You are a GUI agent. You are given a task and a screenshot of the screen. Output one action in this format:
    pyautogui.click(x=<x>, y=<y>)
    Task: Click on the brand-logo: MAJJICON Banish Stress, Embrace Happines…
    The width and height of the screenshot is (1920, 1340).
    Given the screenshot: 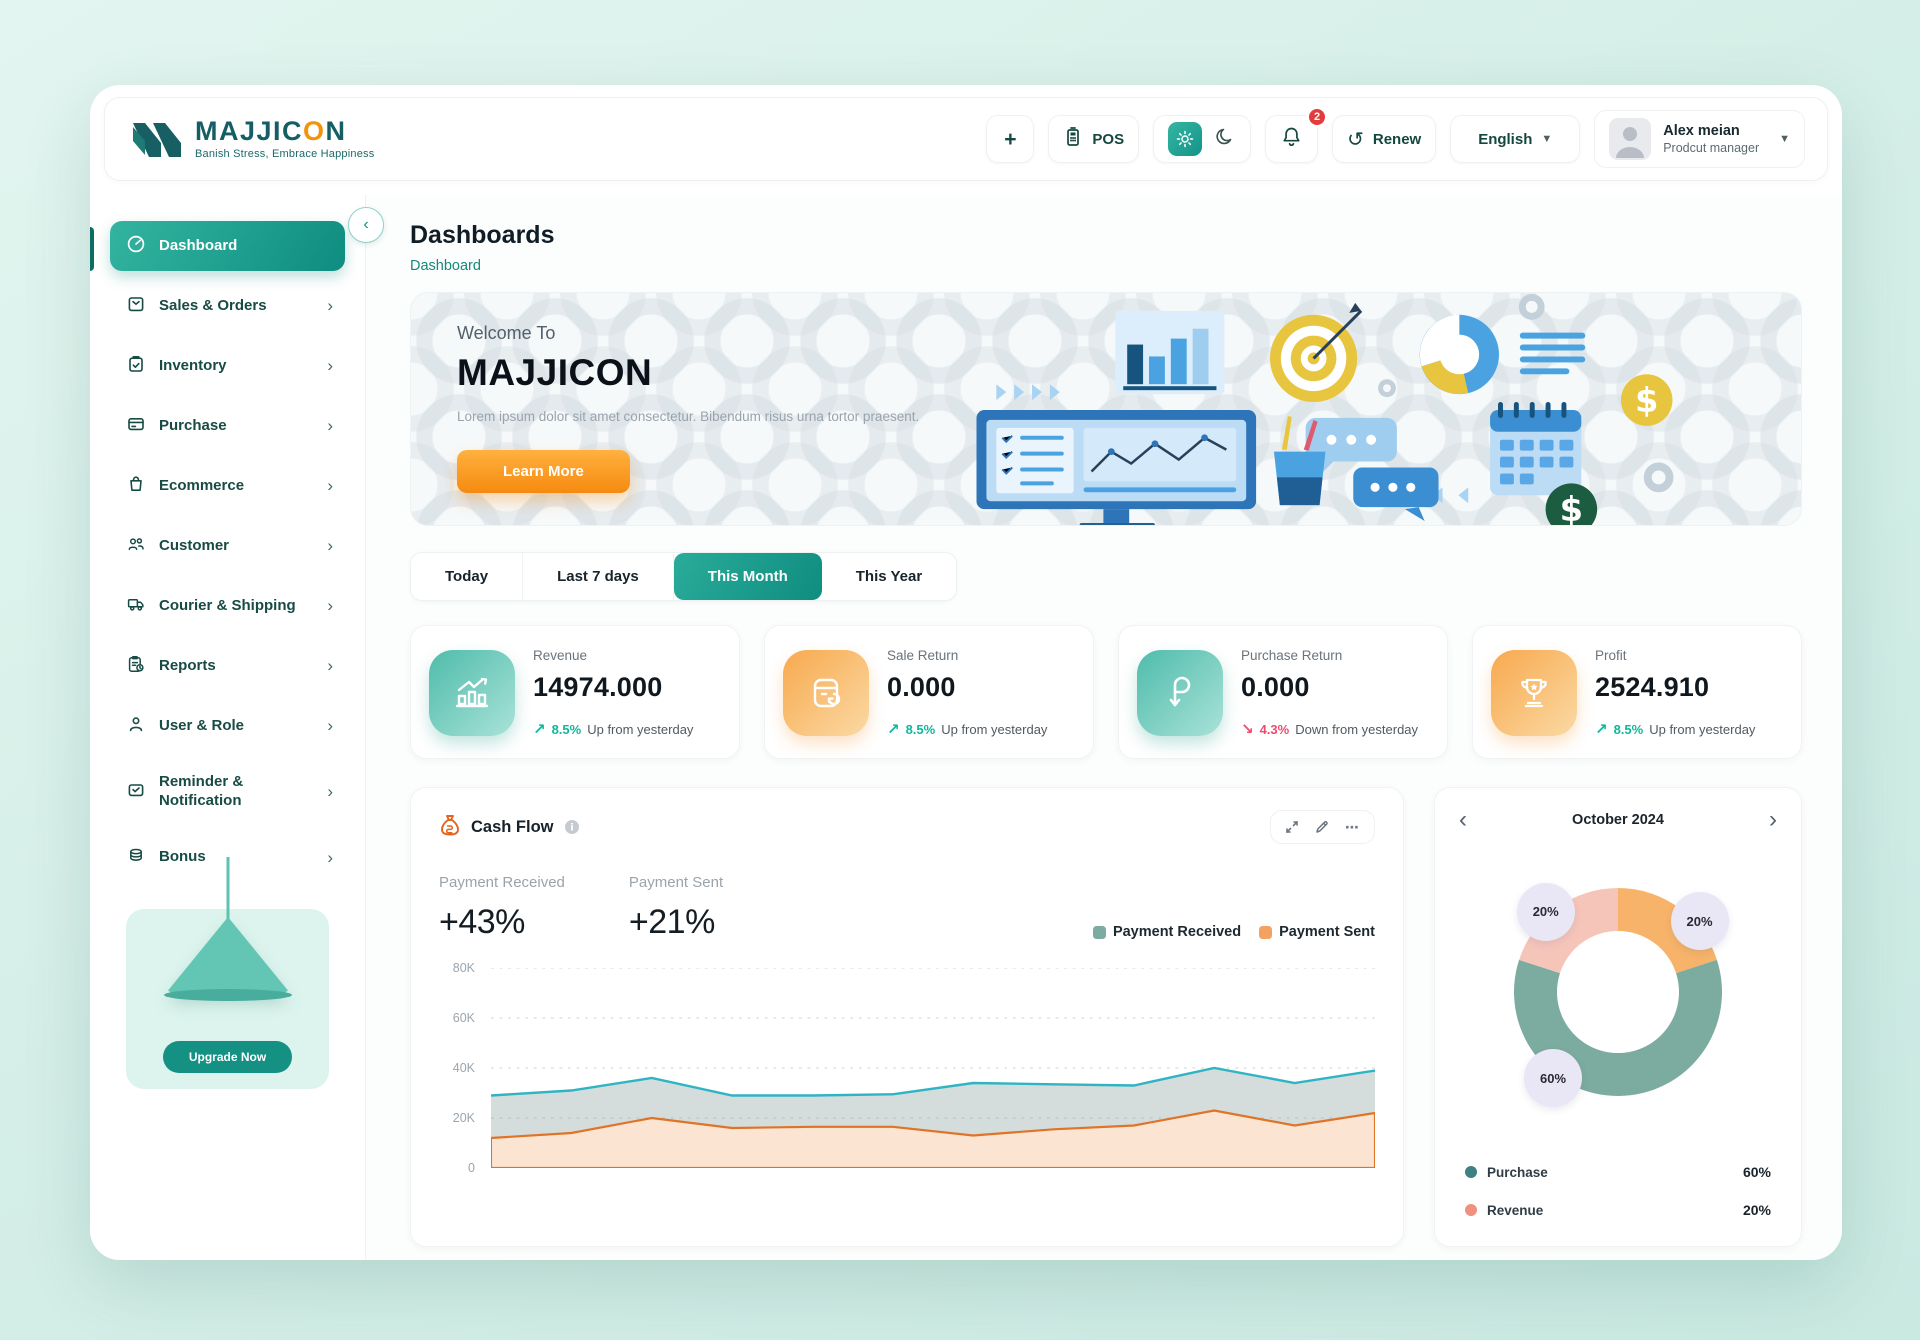 What is the action you would take?
    pyautogui.click(x=252, y=139)
    